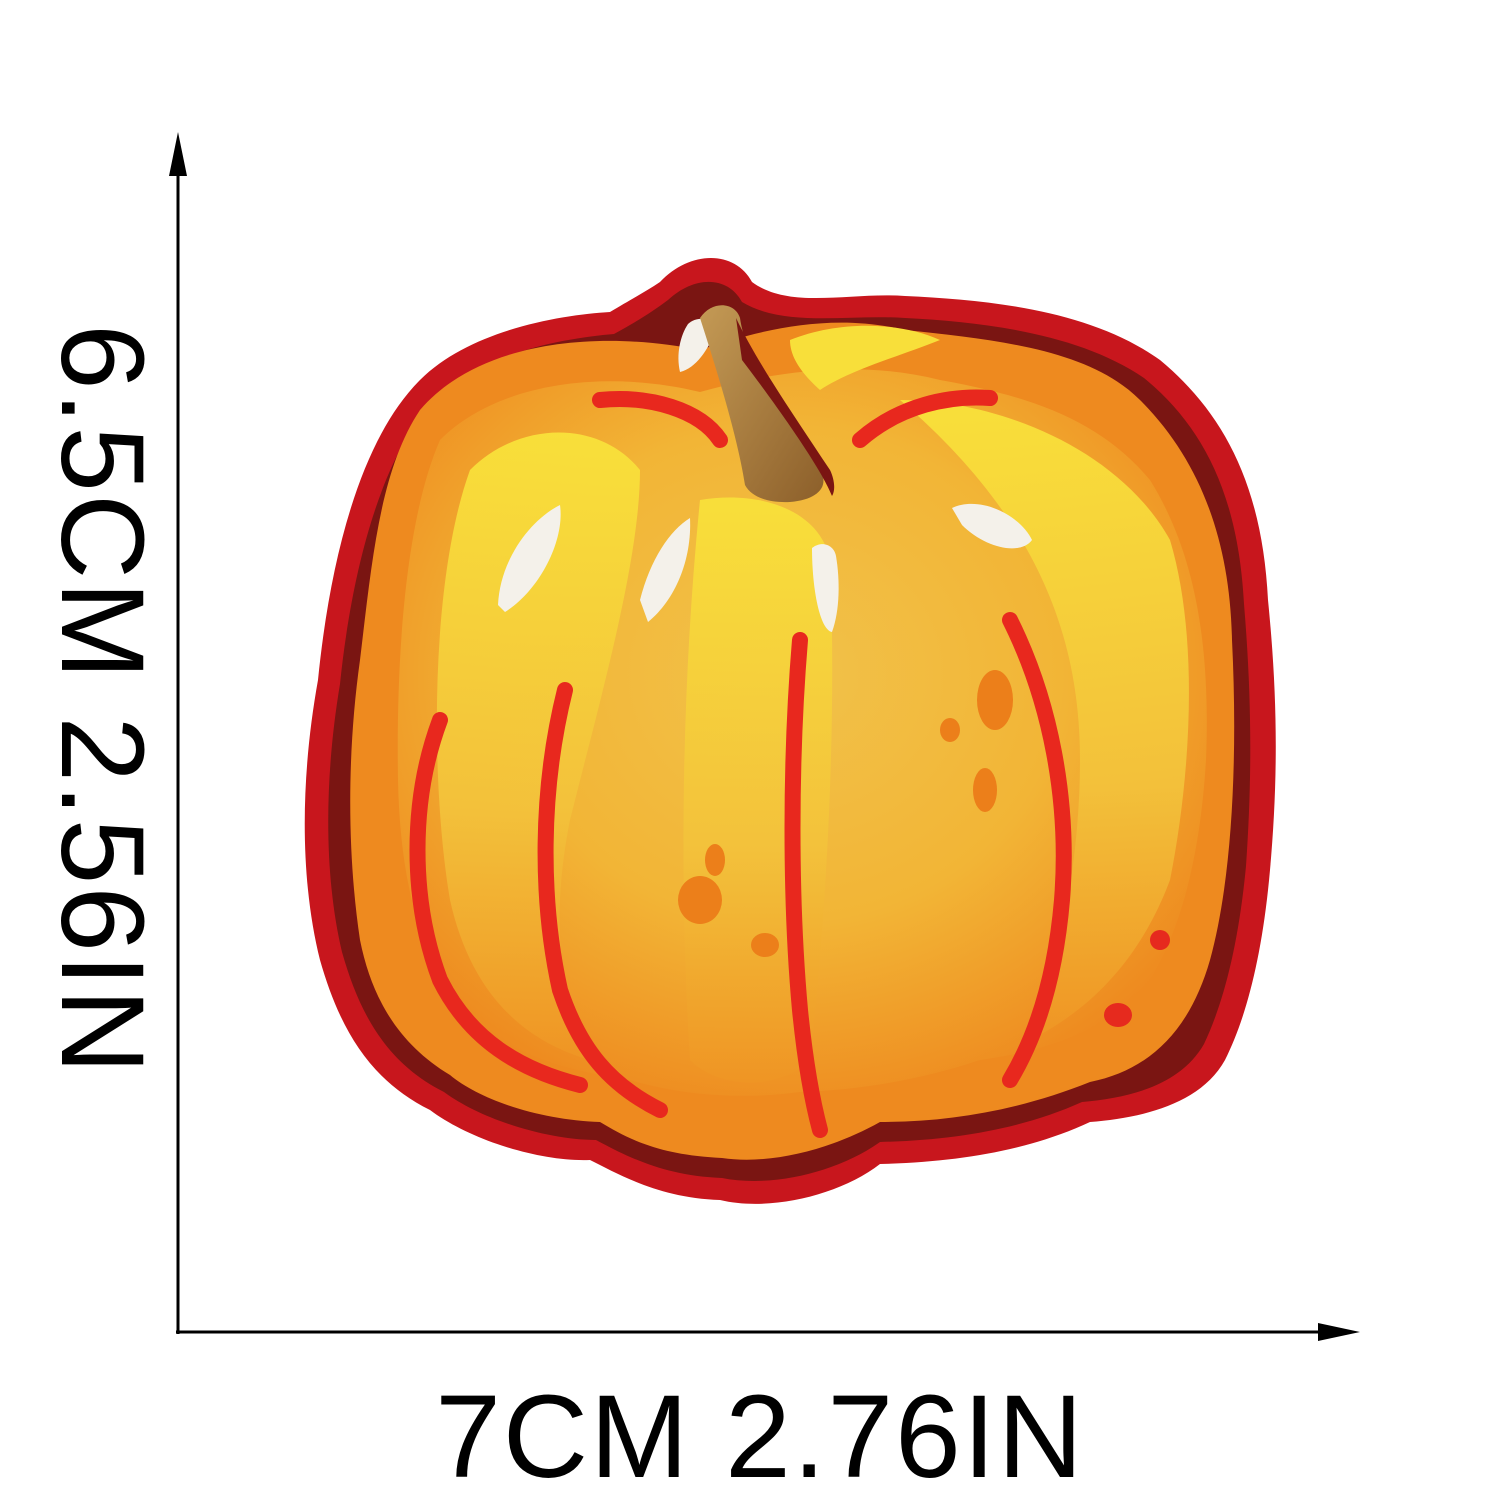 The height and width of the screenshot is (1503, 1500). I want to click on width-dimension-label: 7CM 2.76IN, so click(760, 1437).